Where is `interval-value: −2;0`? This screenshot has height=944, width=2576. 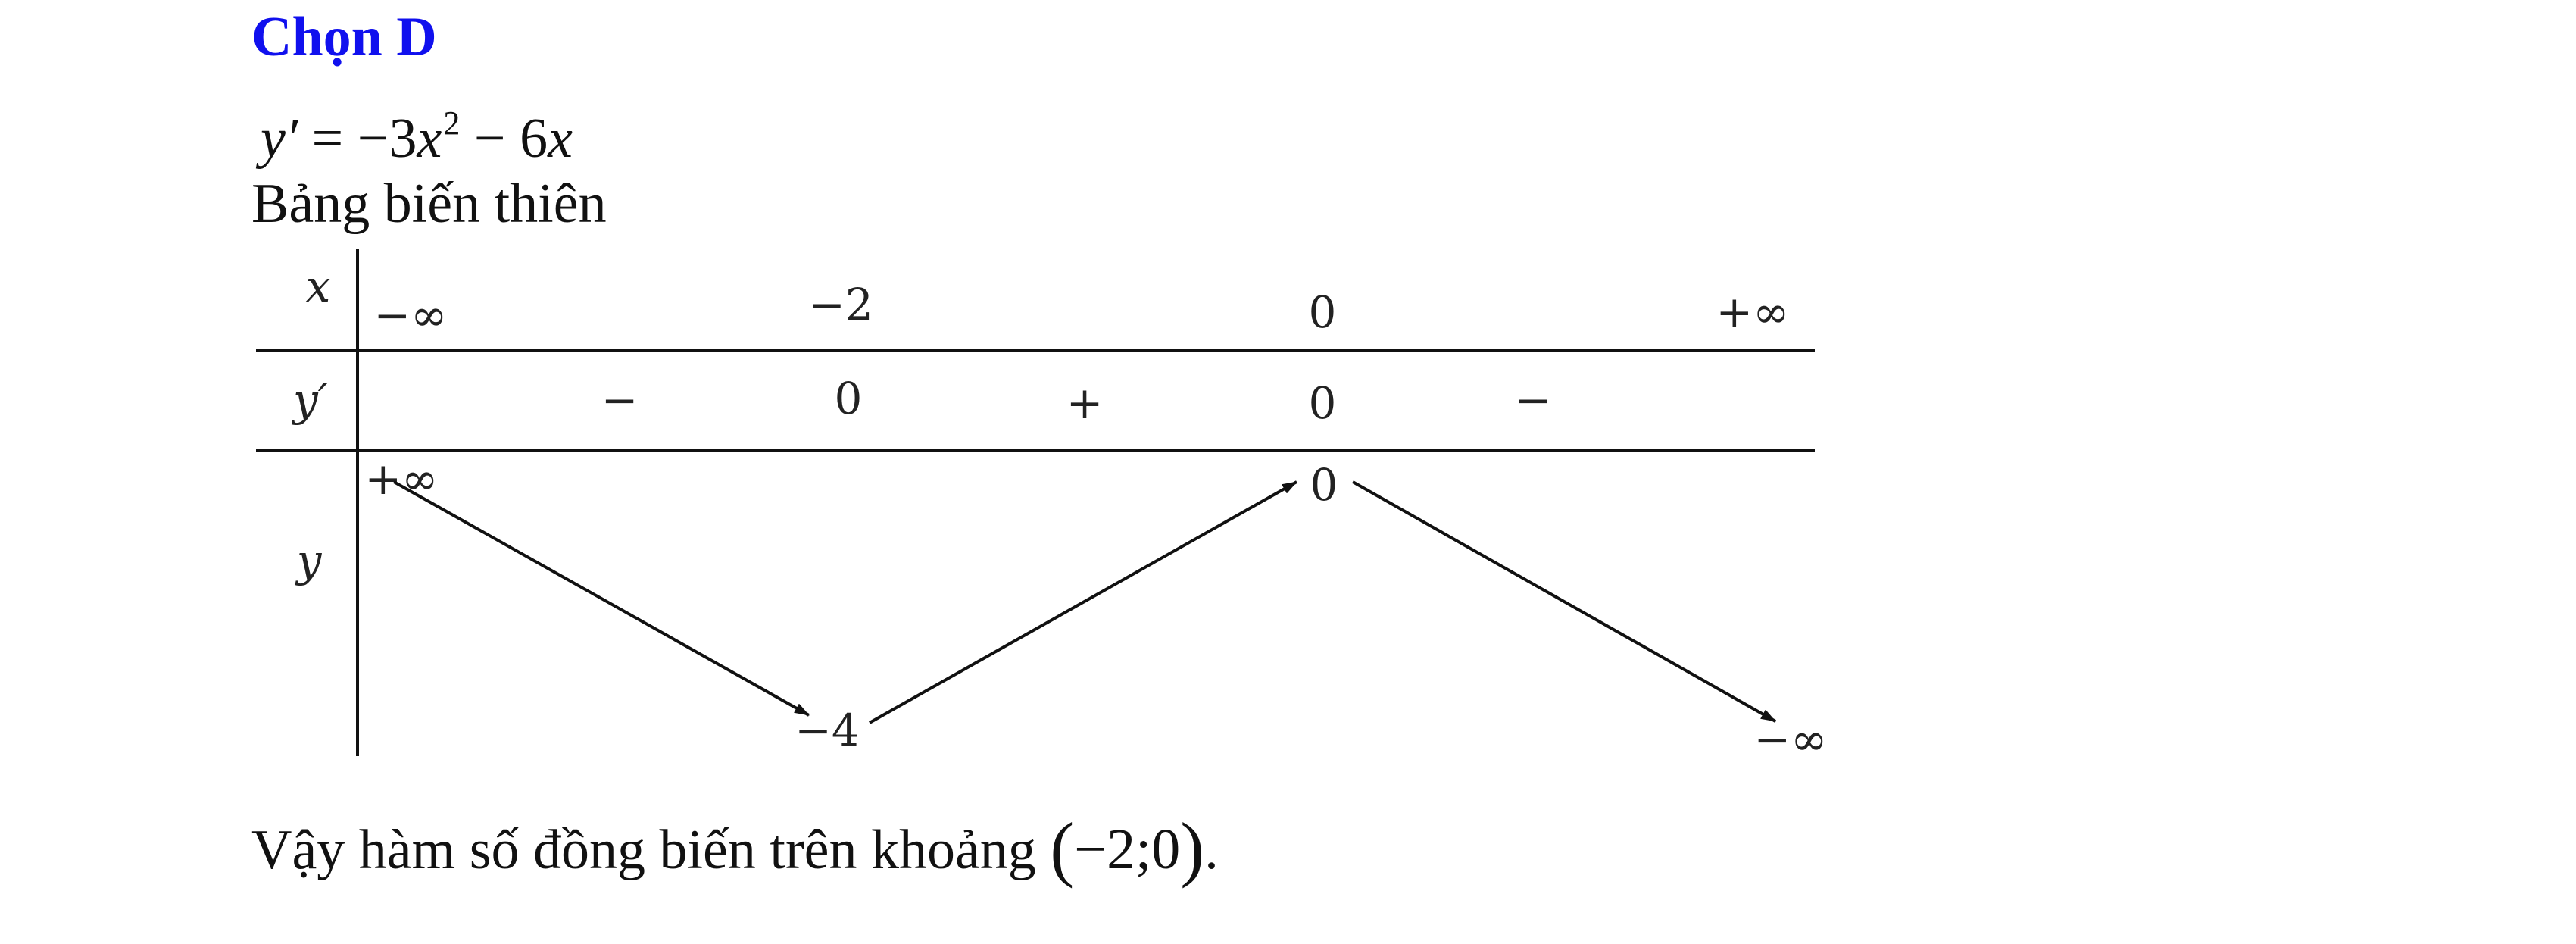
interval-value: −2;0 is located at coordinates (1127, 849).